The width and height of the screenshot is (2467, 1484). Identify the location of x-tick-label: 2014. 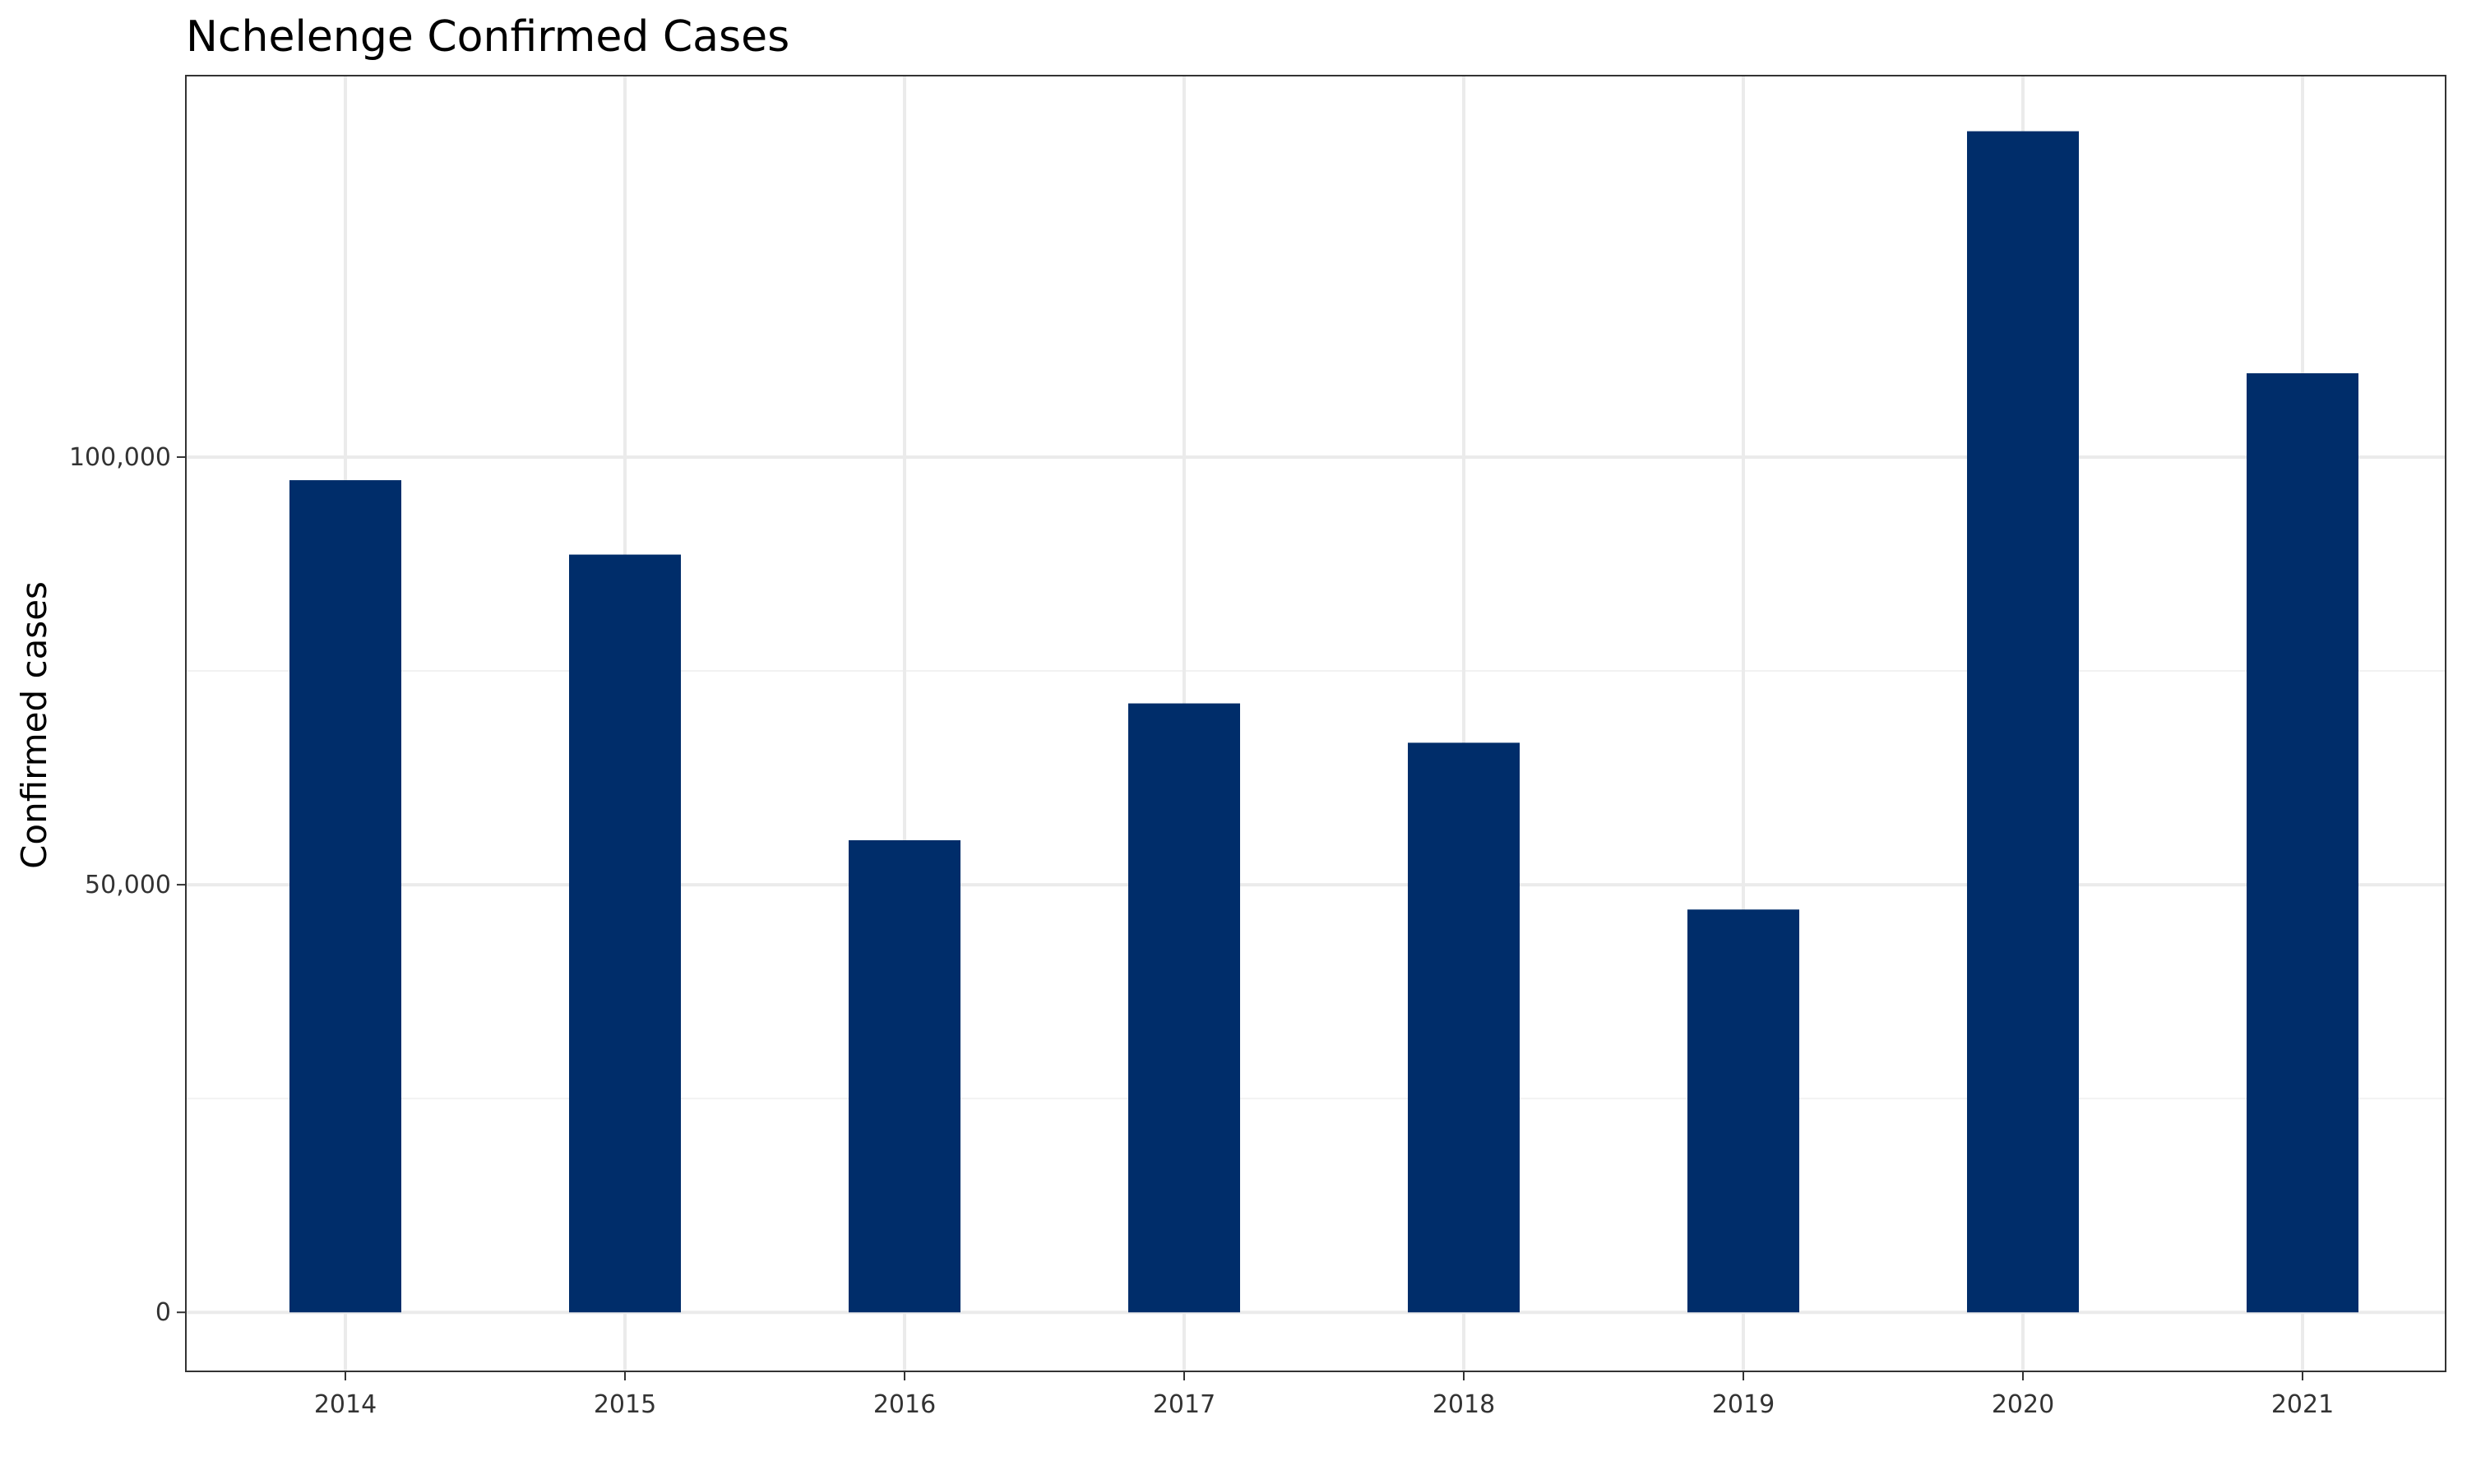
(346, 1405).